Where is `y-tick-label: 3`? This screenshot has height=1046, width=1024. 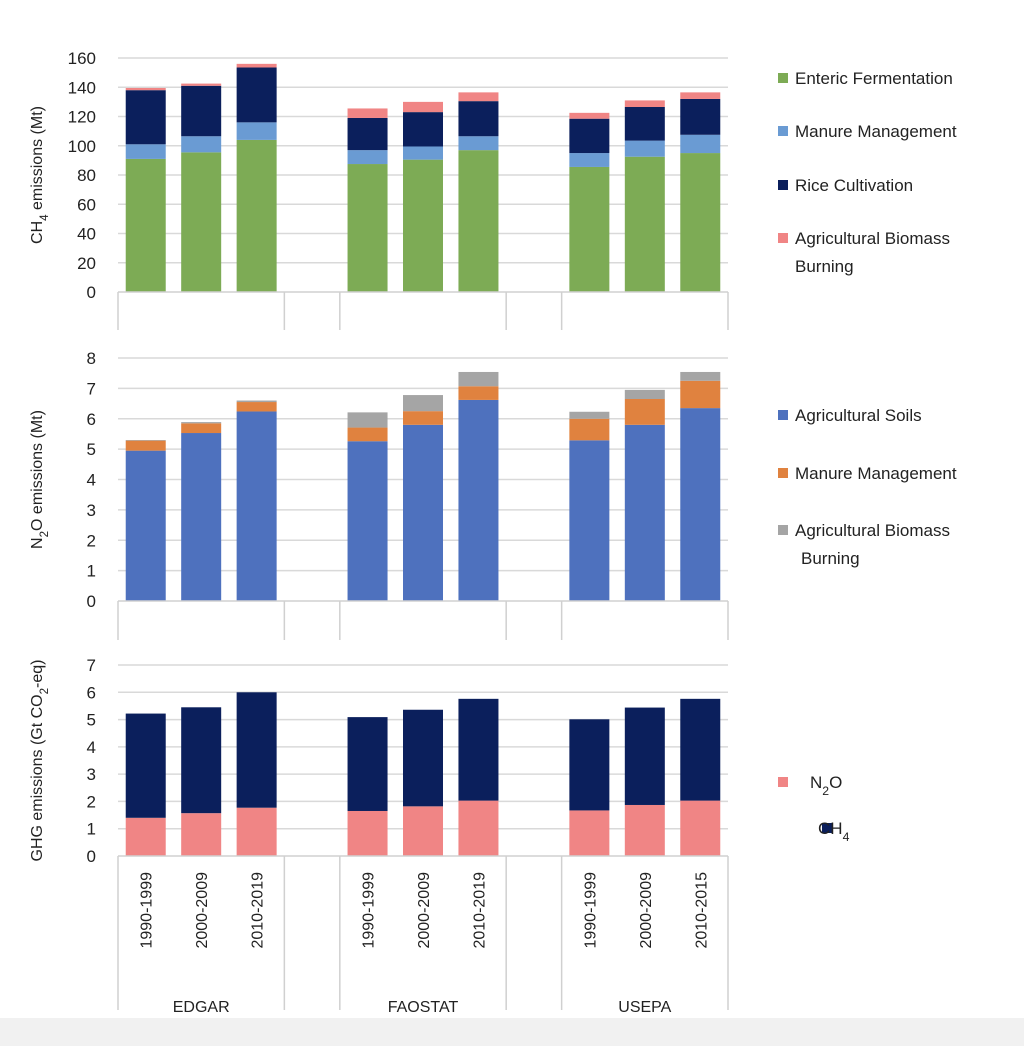 y-tick-label: 3 is located at coordinates (91, 774).